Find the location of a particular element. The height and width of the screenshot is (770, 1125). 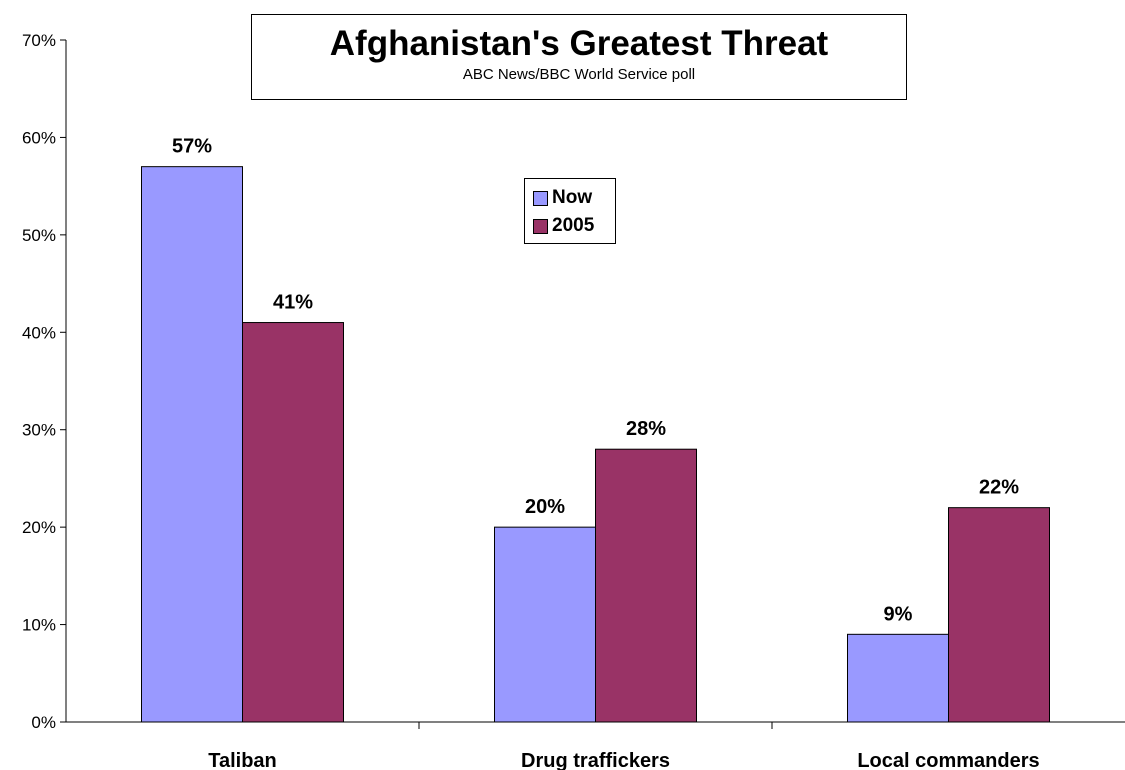

bar-now-local-commanders is located at coordinates (898, 678).